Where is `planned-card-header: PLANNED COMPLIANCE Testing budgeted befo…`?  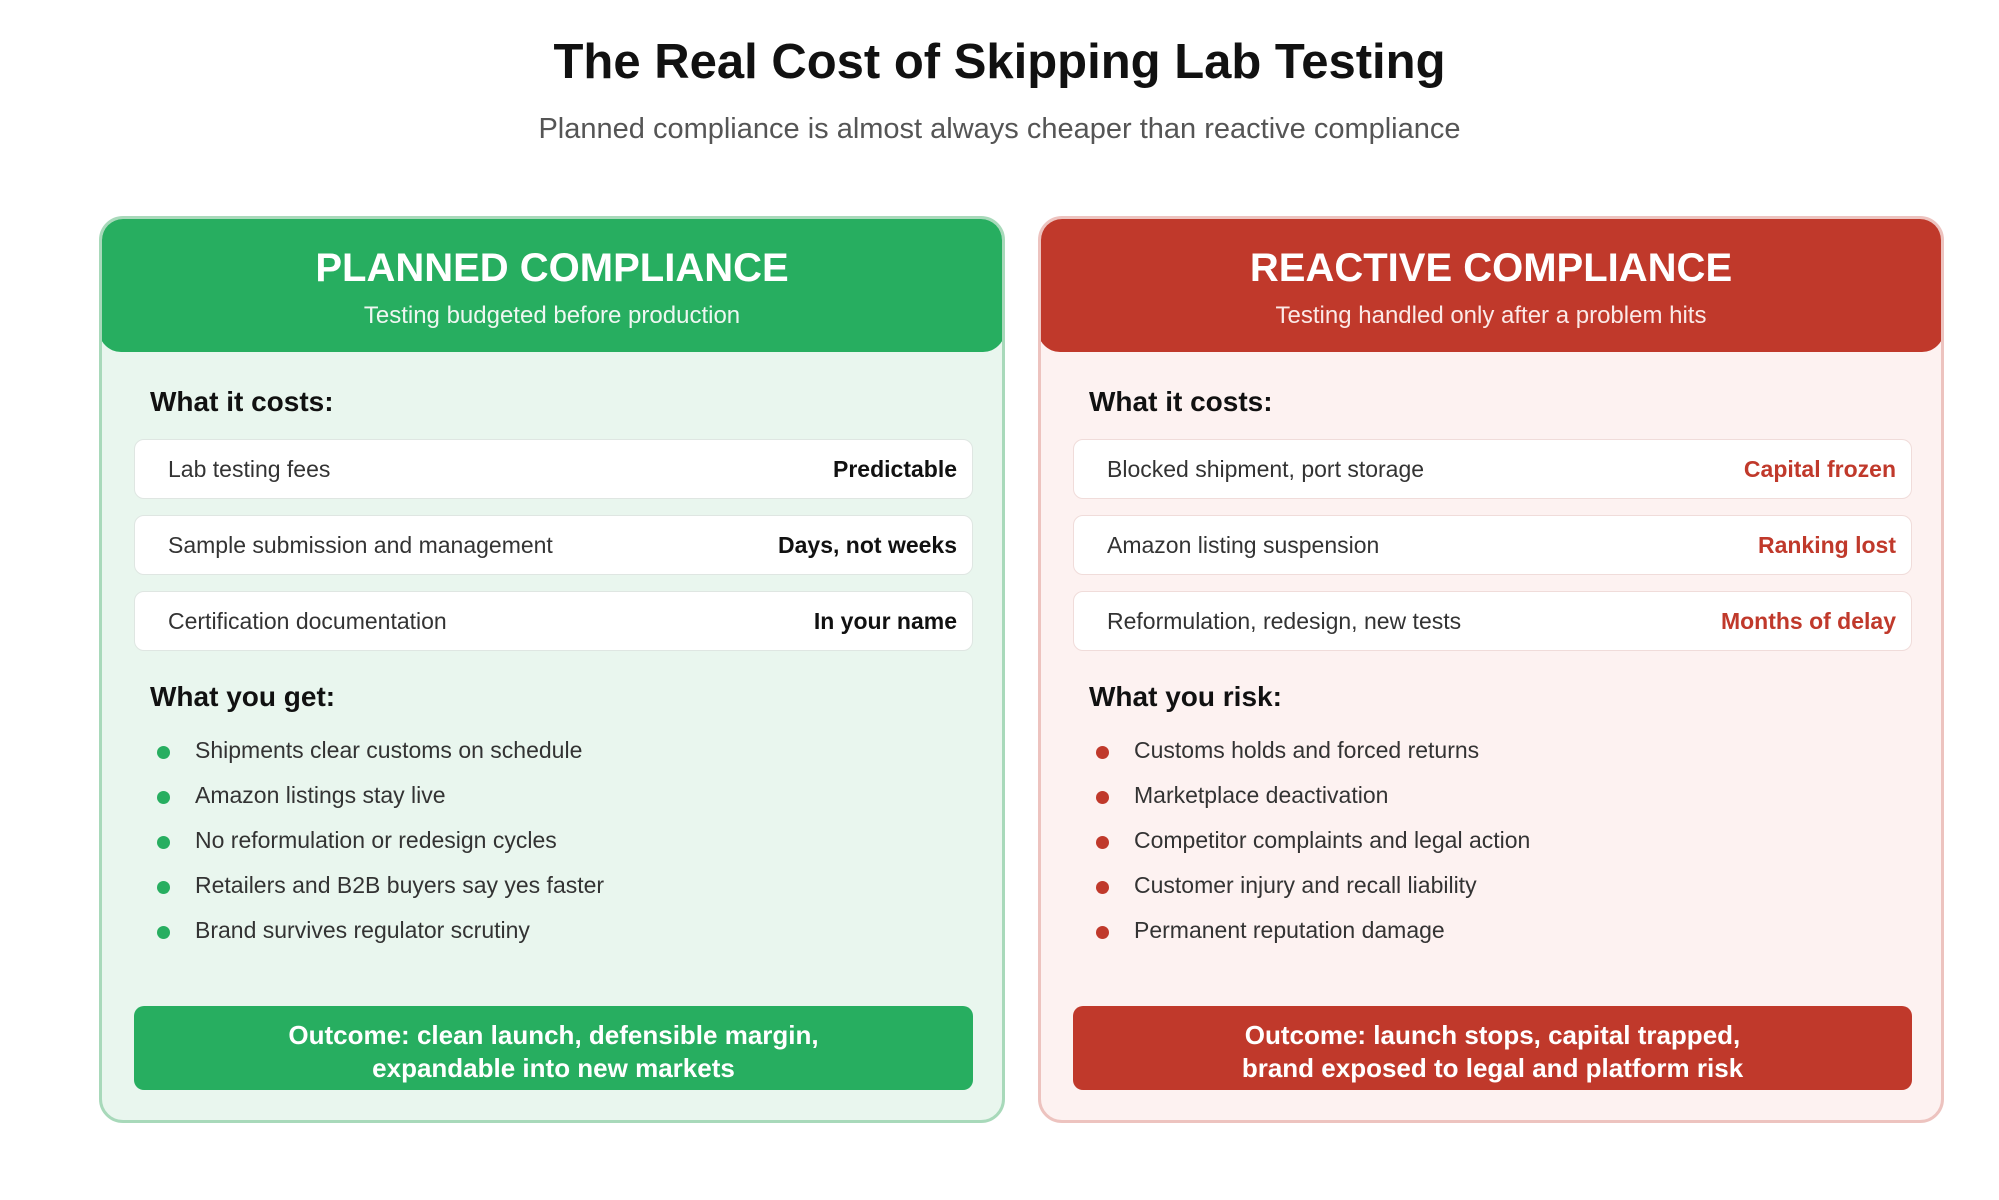 planned-card-header: PLANNED COMPLIANCE Testing budgeted befo… is located at coordinates (552, 285).